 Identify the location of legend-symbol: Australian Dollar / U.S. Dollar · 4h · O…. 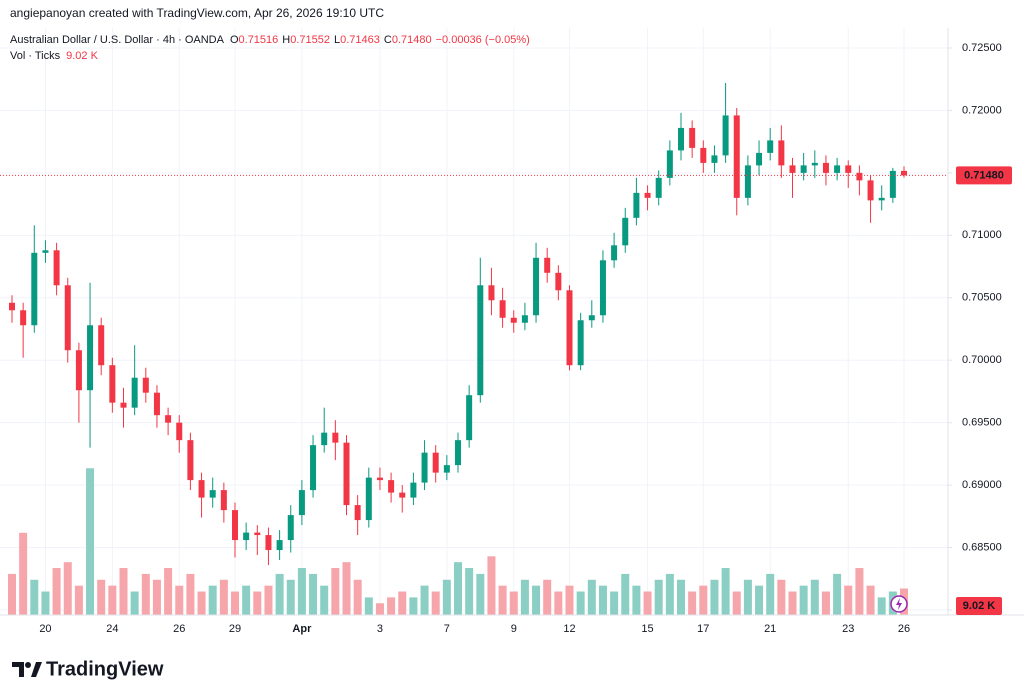
(117, 40).